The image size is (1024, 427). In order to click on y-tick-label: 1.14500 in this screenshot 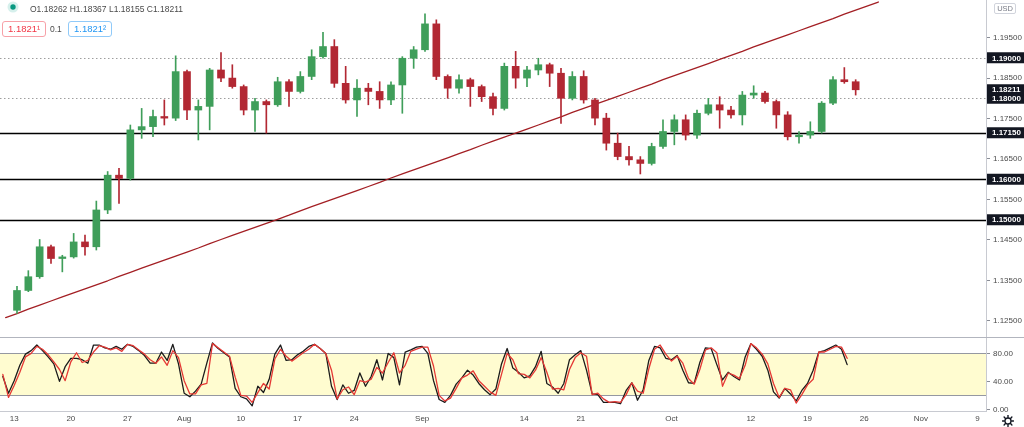, I will do `click(1008, 240)`.